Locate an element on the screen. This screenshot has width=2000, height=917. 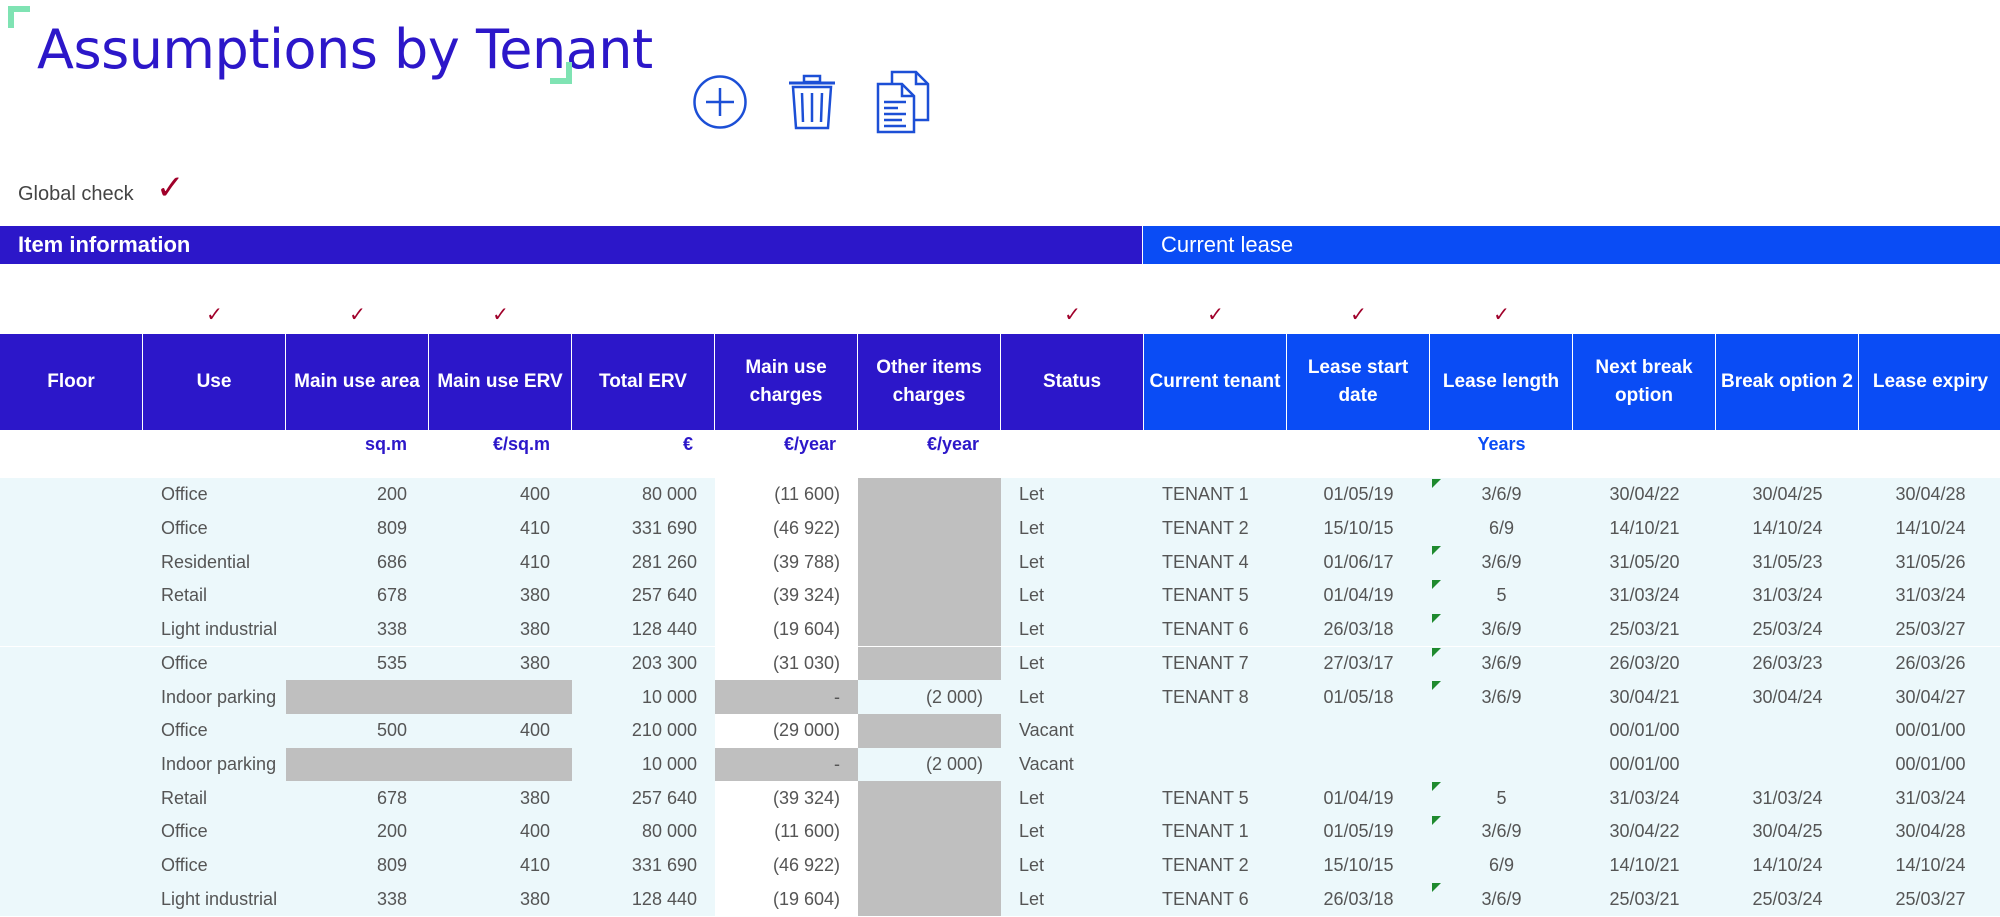
cell-break-option-2: 30/04/25 is located at coordinates (1787, 495).